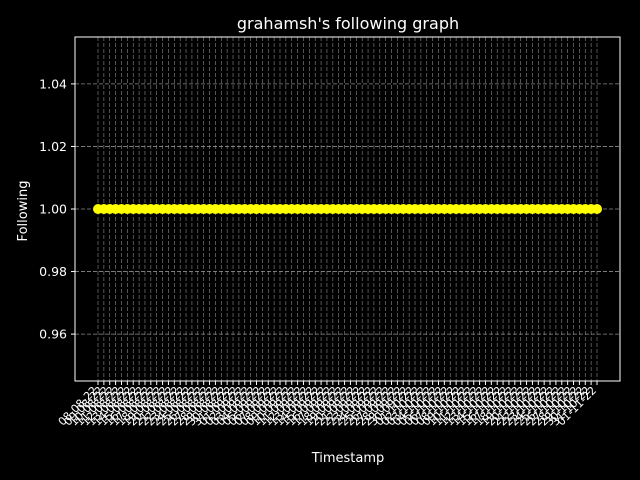  I want to click on y-axis-label: Following, so click(23, 211).